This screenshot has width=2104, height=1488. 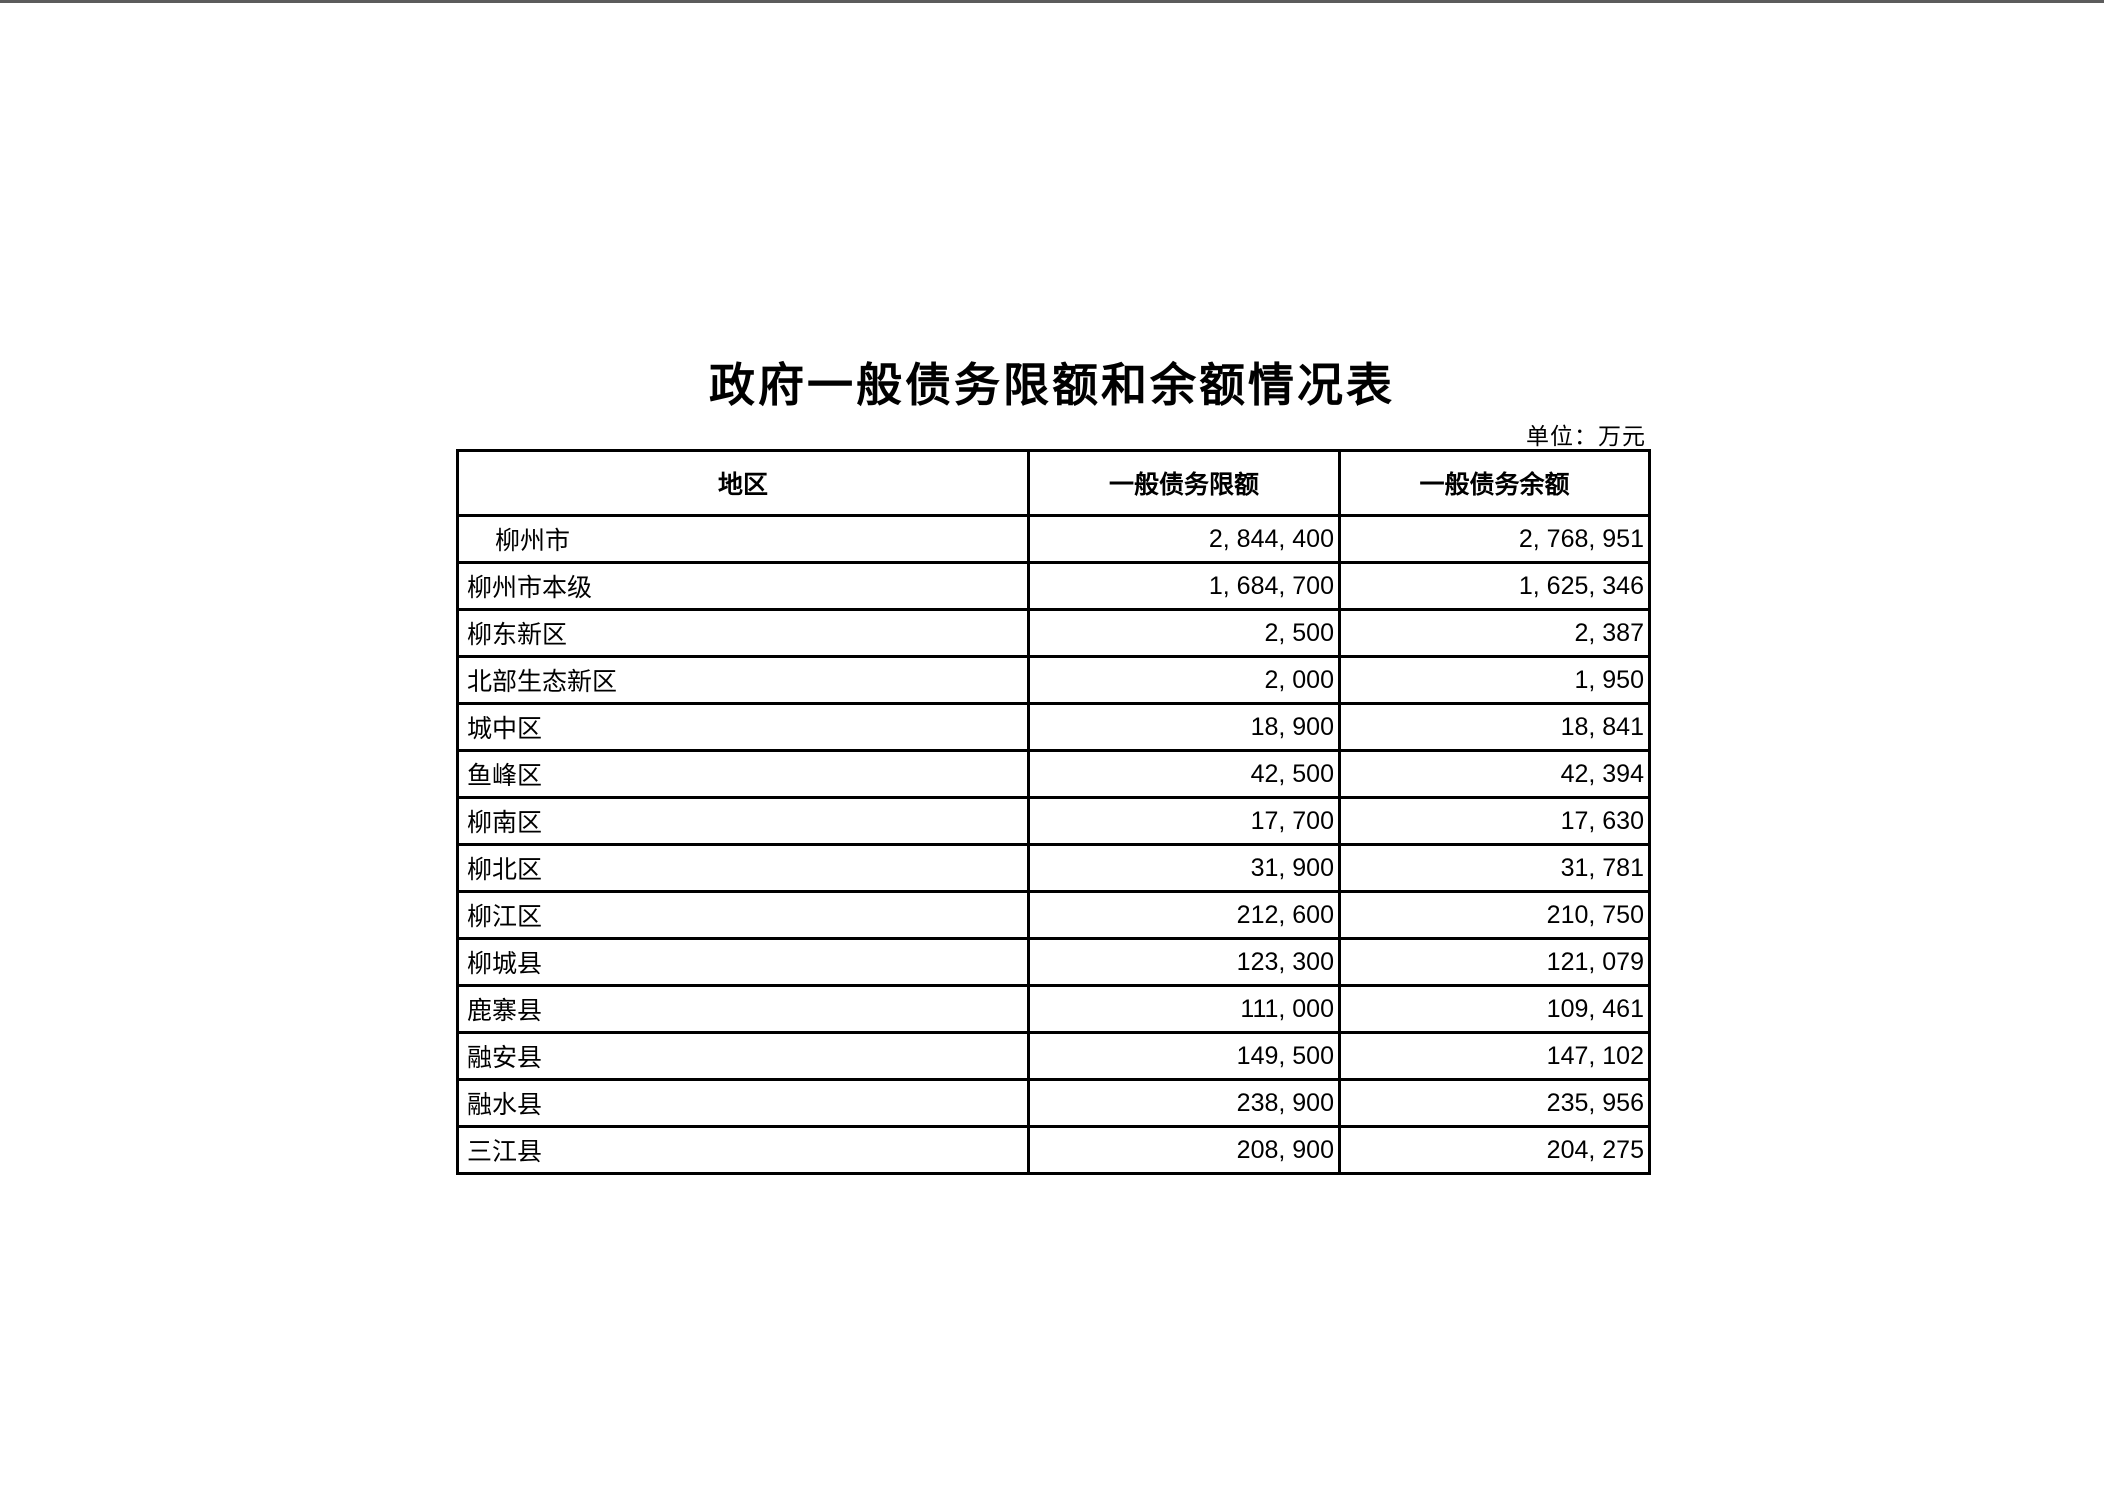 I want to click on table-row: 柳州市 2, 844, 400 2, 768, 951, so click(x=1053, y=539).